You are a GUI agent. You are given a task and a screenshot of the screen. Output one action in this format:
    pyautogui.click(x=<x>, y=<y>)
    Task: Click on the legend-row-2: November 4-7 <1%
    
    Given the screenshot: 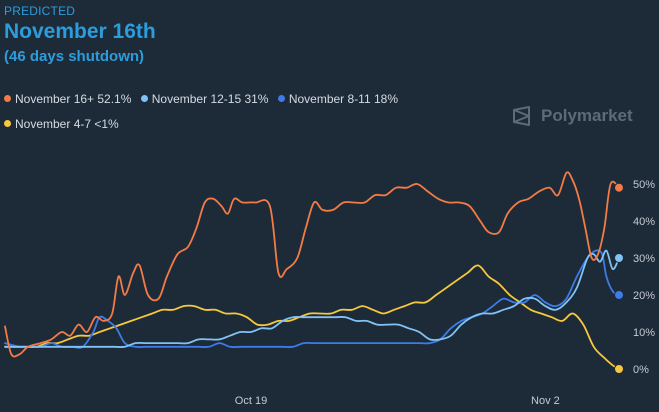 What is the action you would take?
    pyautogui.click(x=234, y=125)
    